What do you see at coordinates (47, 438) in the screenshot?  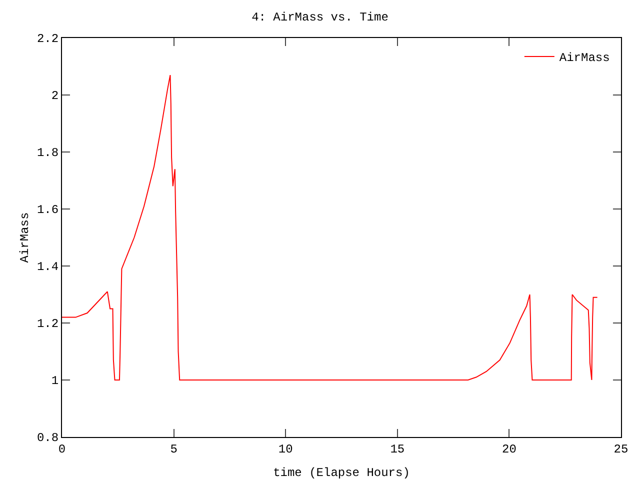 I see `y-tick-label: 0.8` at bounding box center [47, 438].